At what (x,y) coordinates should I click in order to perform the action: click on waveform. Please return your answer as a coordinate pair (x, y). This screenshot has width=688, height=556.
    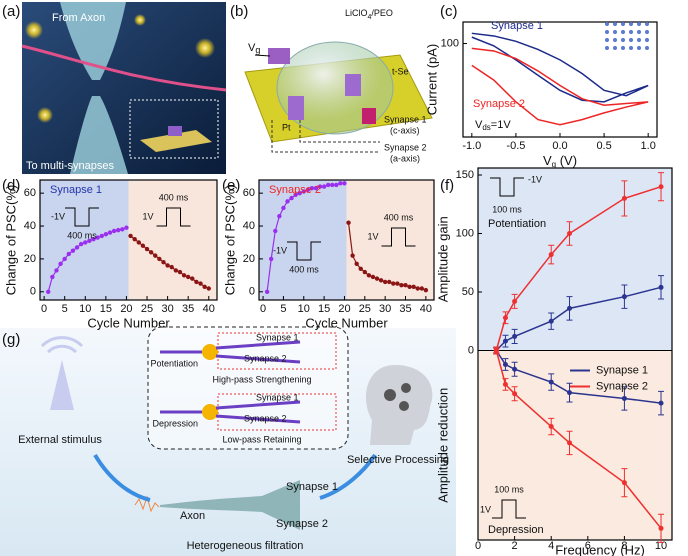
    Looking at the image, I should click on (507, 187).